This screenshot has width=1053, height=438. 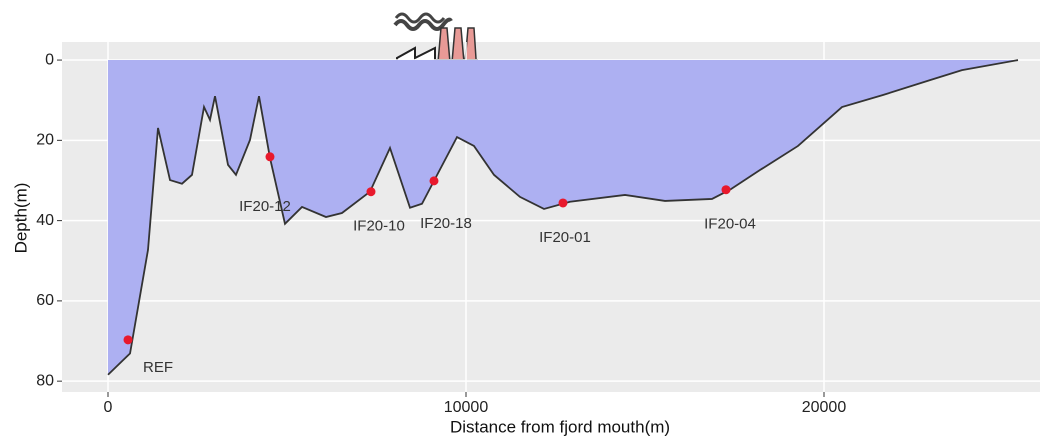 I want to click on y-axis-title: Depth(m), so click(x=20, y=218).